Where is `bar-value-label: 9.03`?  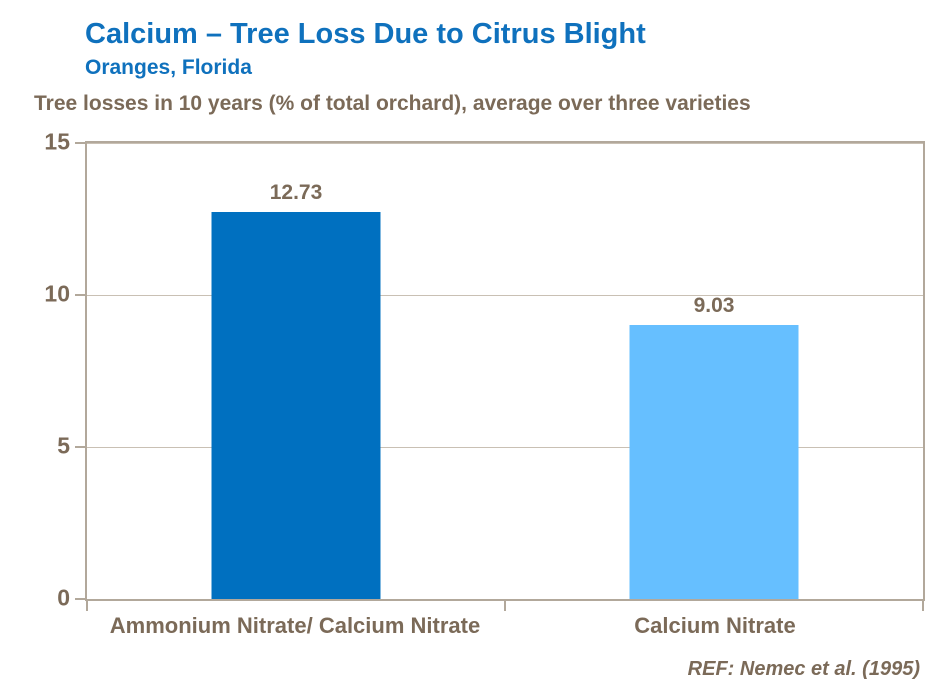
bar-value-label: 9.03 is located at coordinates (714, 305).